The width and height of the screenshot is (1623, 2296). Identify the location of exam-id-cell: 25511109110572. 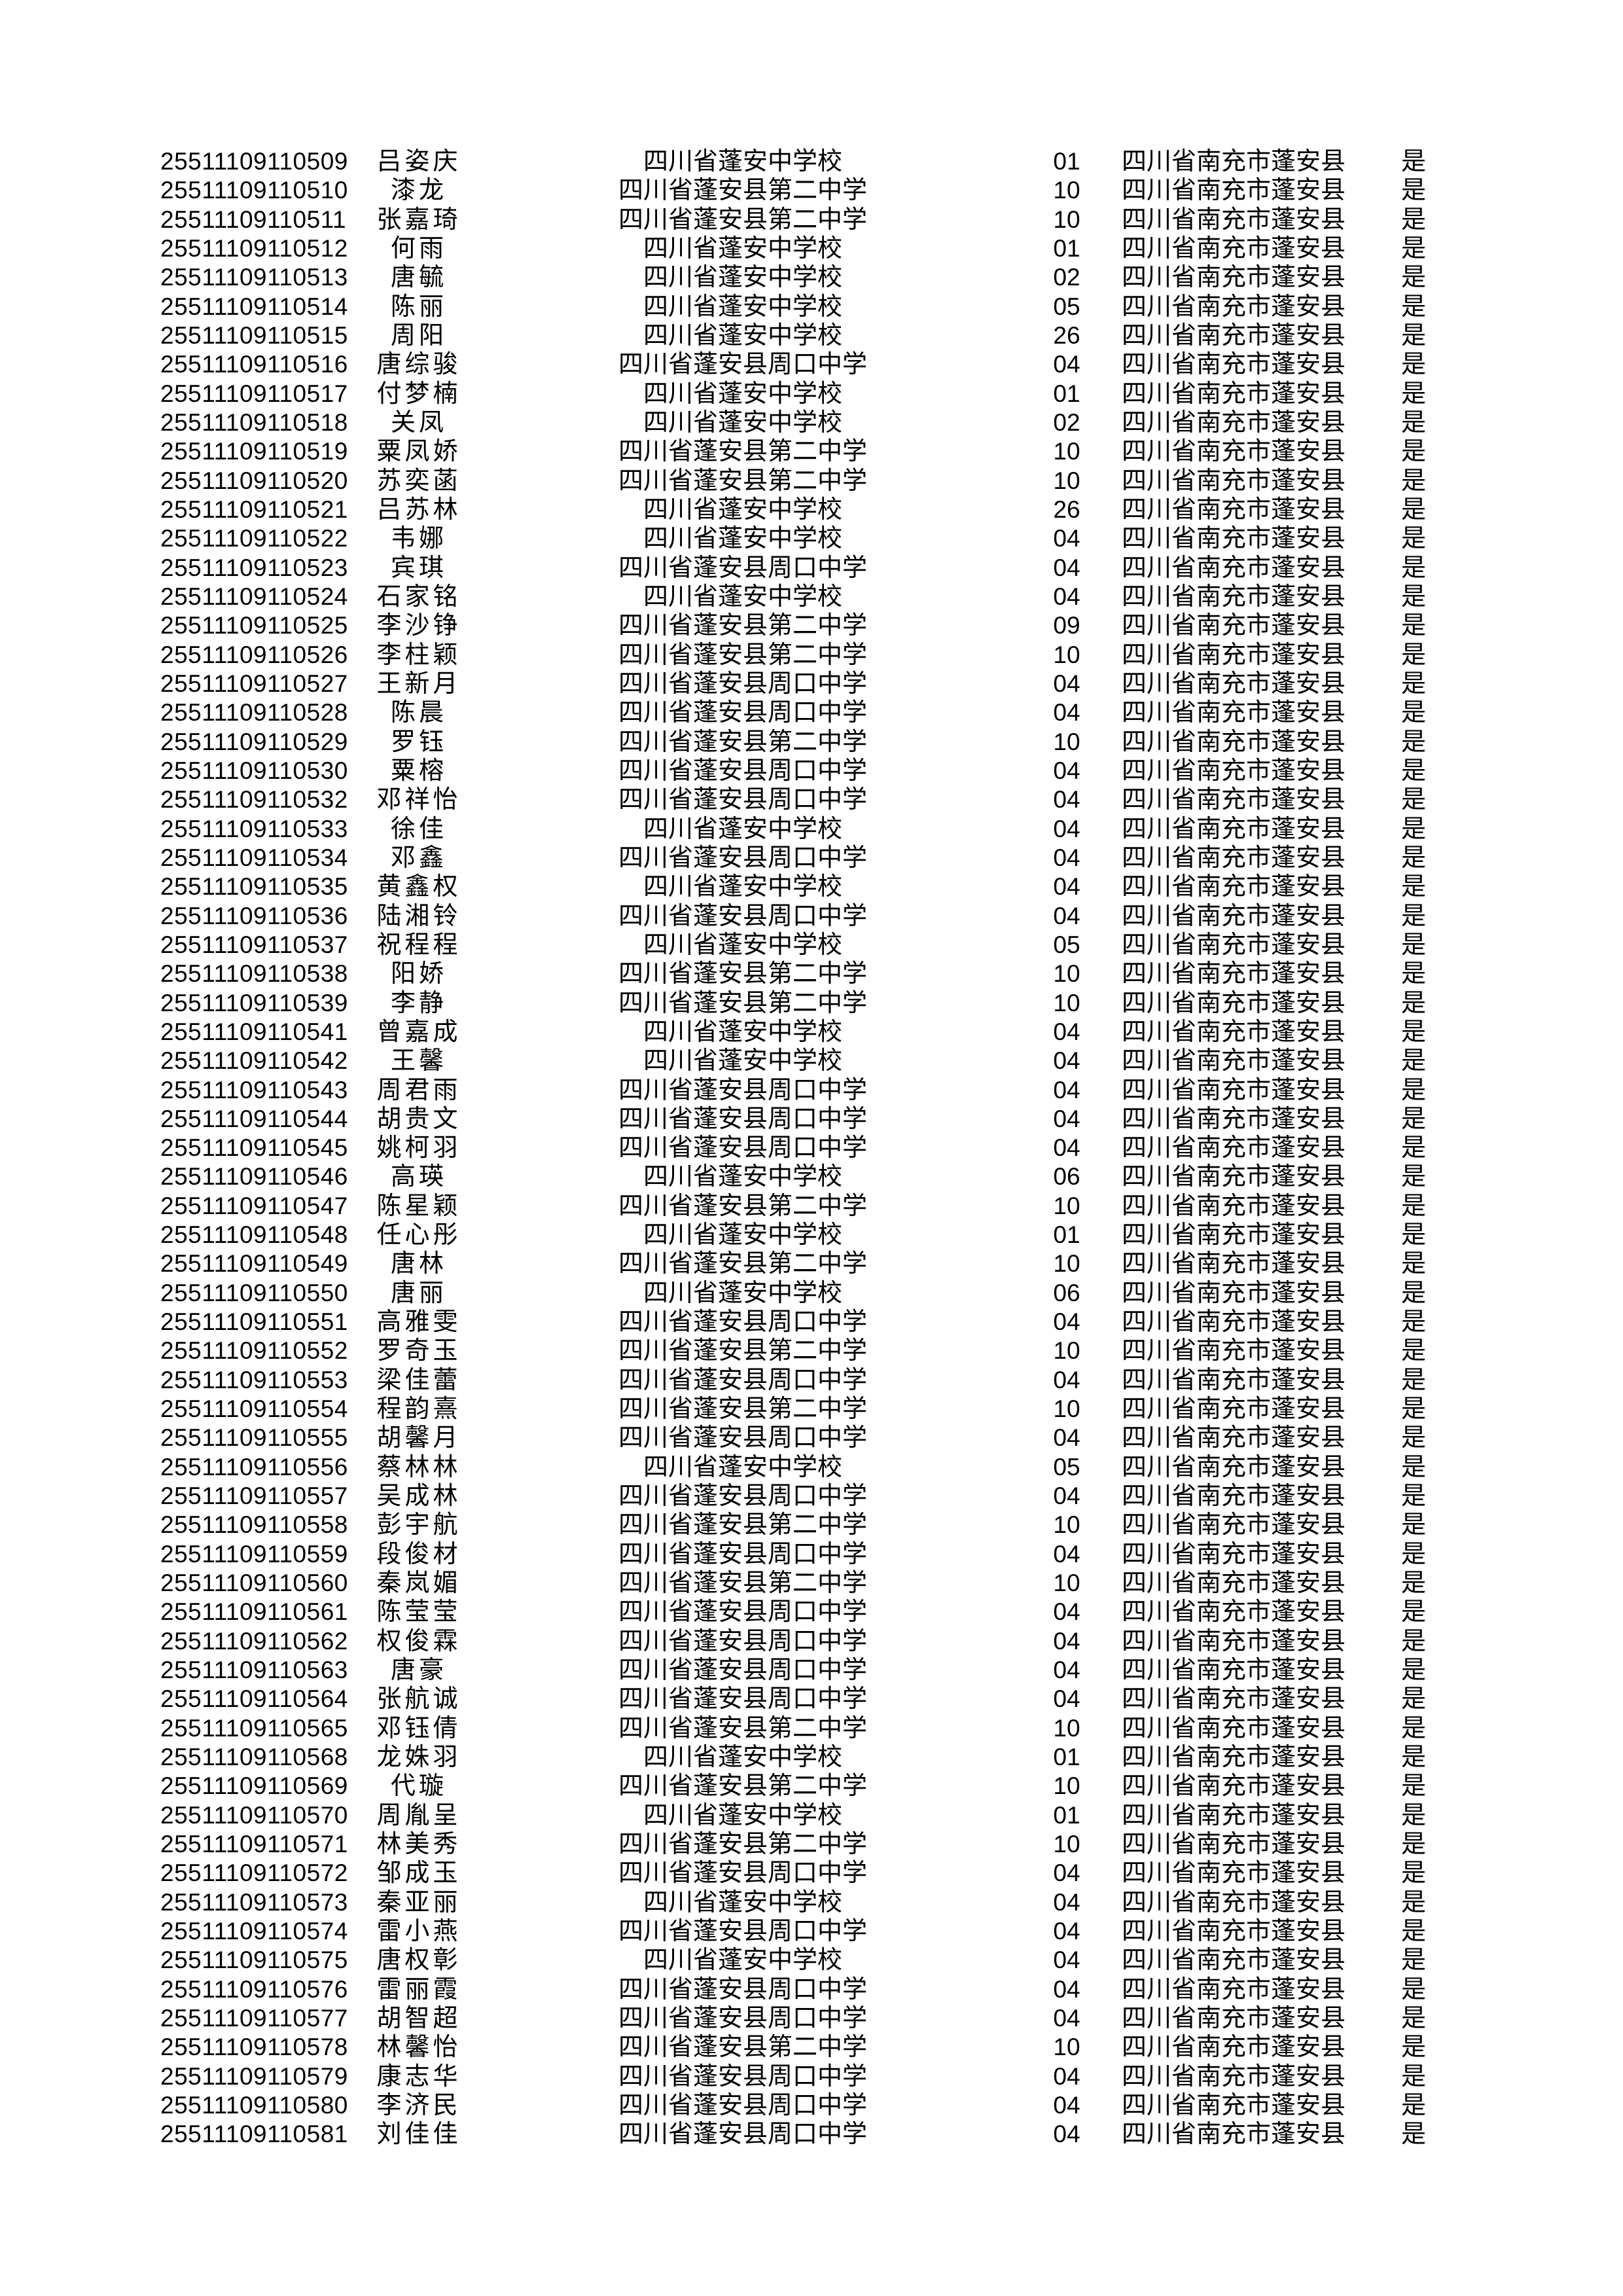
(254, 1873).